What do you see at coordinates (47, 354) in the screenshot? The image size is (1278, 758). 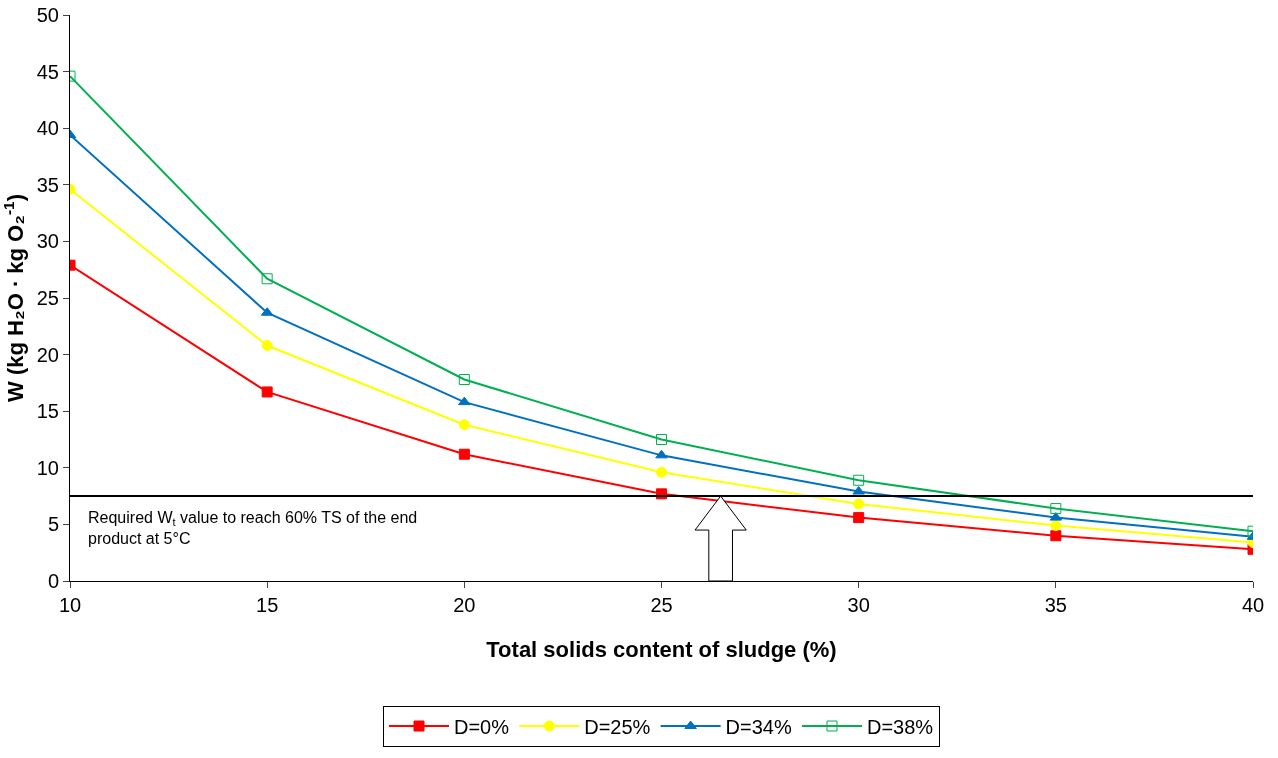 I see `y-tick-label: 20` at bounding box center [47, 354].